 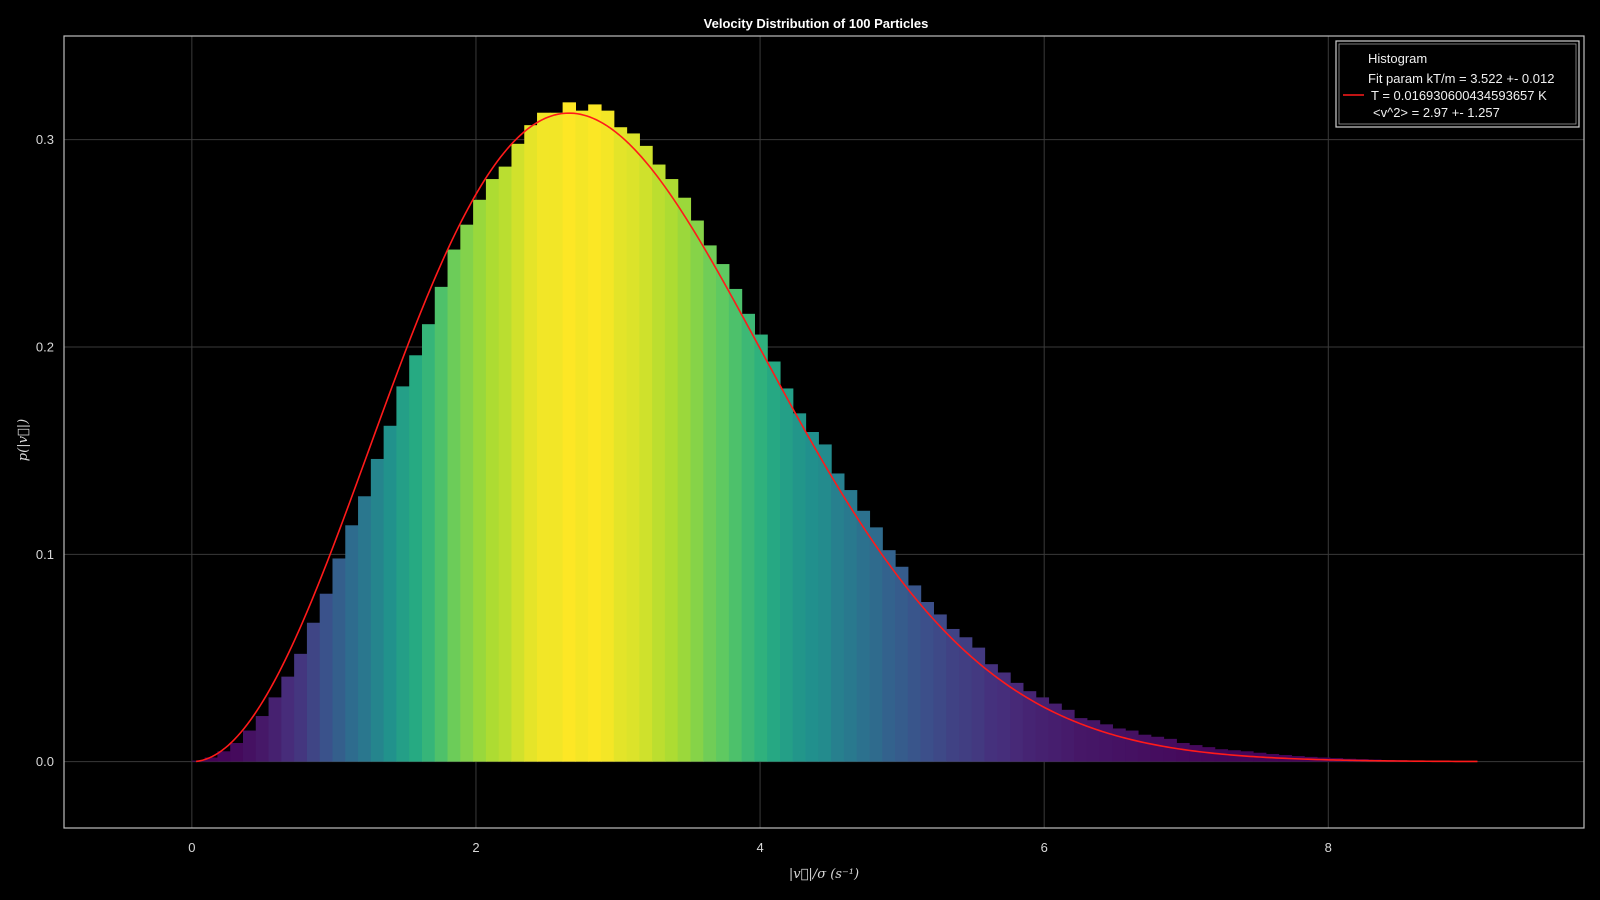 What do you see at coordinates (191, 847) in the screenshot?
I see `x-tick-label: 0` at bounding box center [191, 847].